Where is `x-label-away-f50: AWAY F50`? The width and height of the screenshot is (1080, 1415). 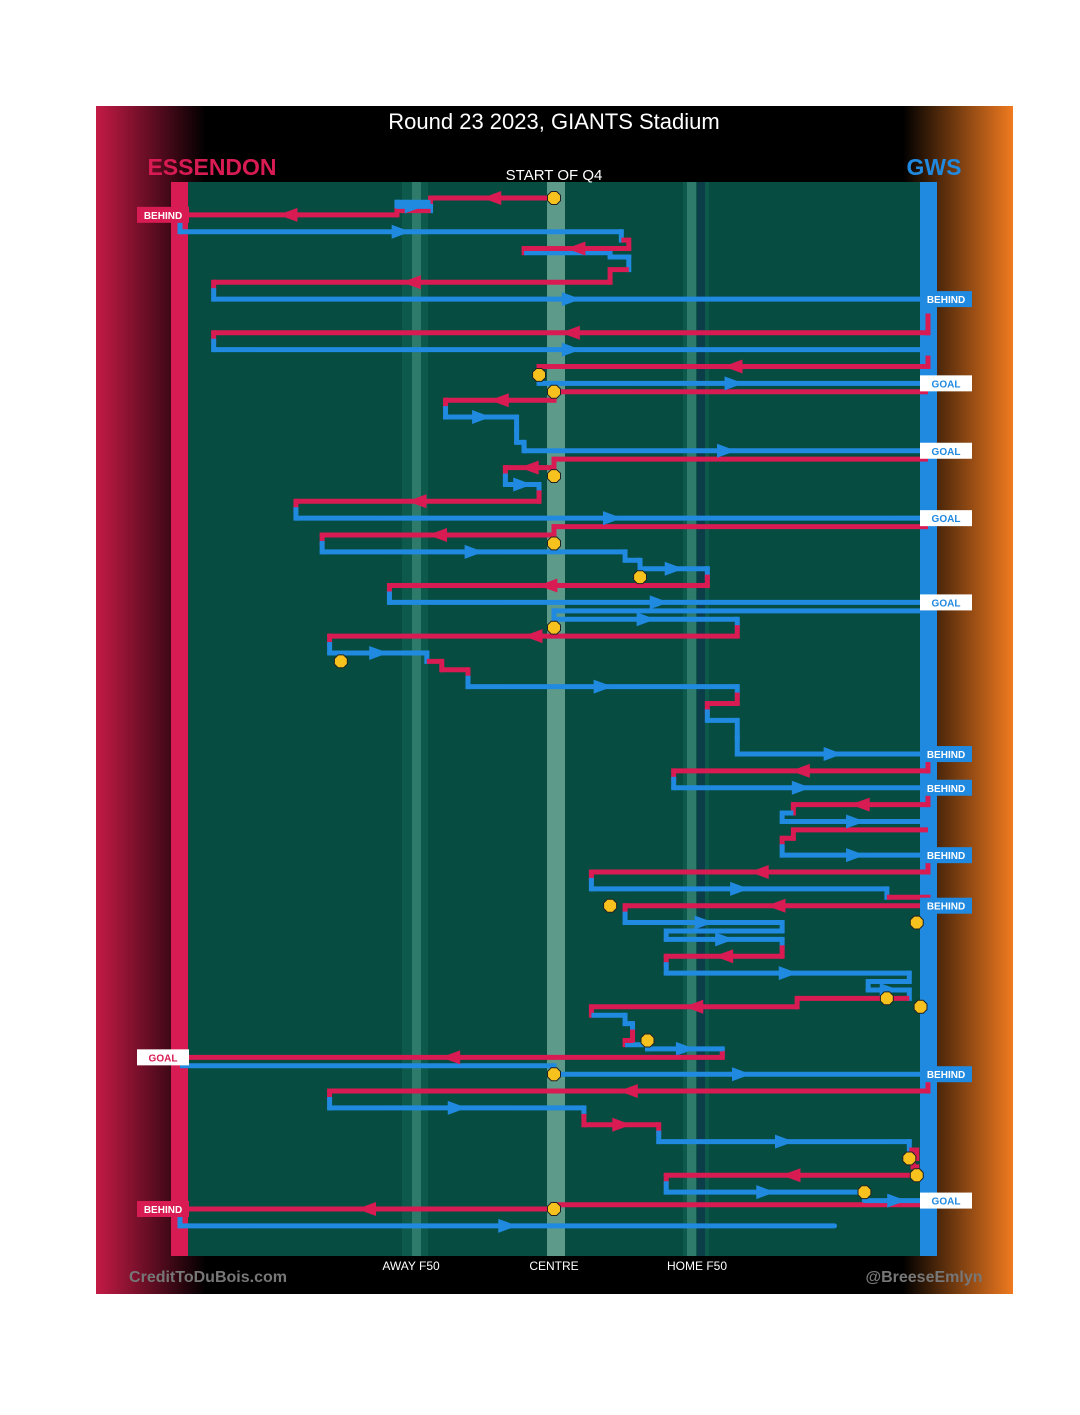 x-label-away-f50: AWAY F50 is located at coordinates (411, 1266).